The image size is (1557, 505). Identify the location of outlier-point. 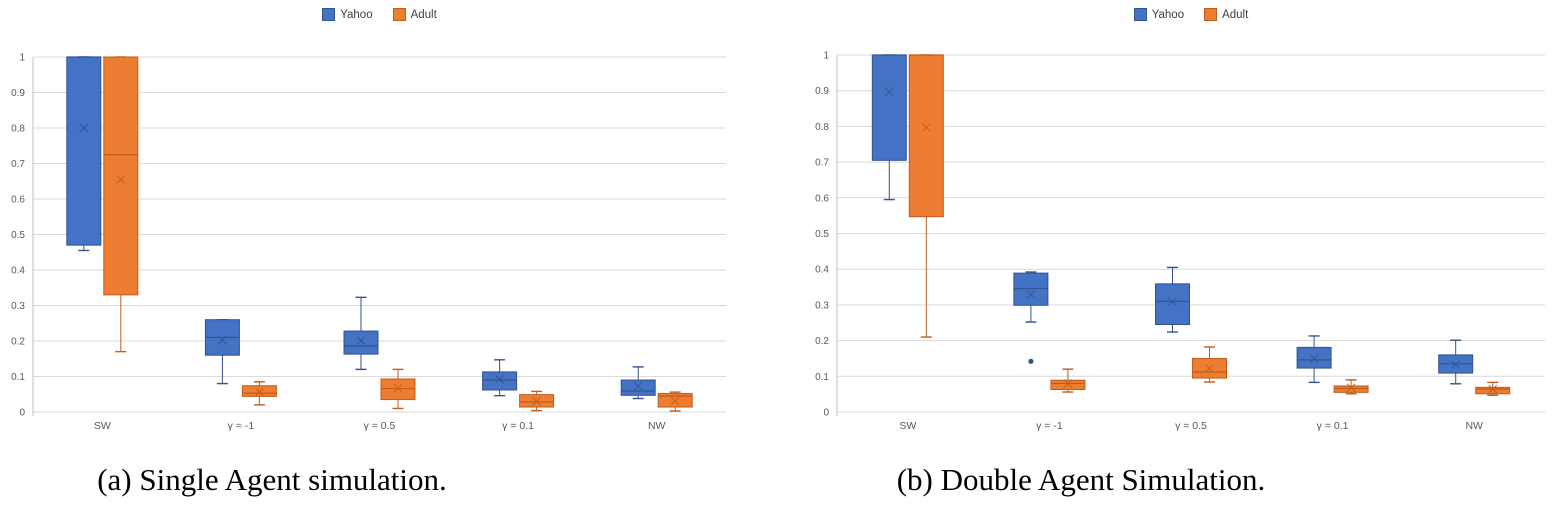
(1031, 361).